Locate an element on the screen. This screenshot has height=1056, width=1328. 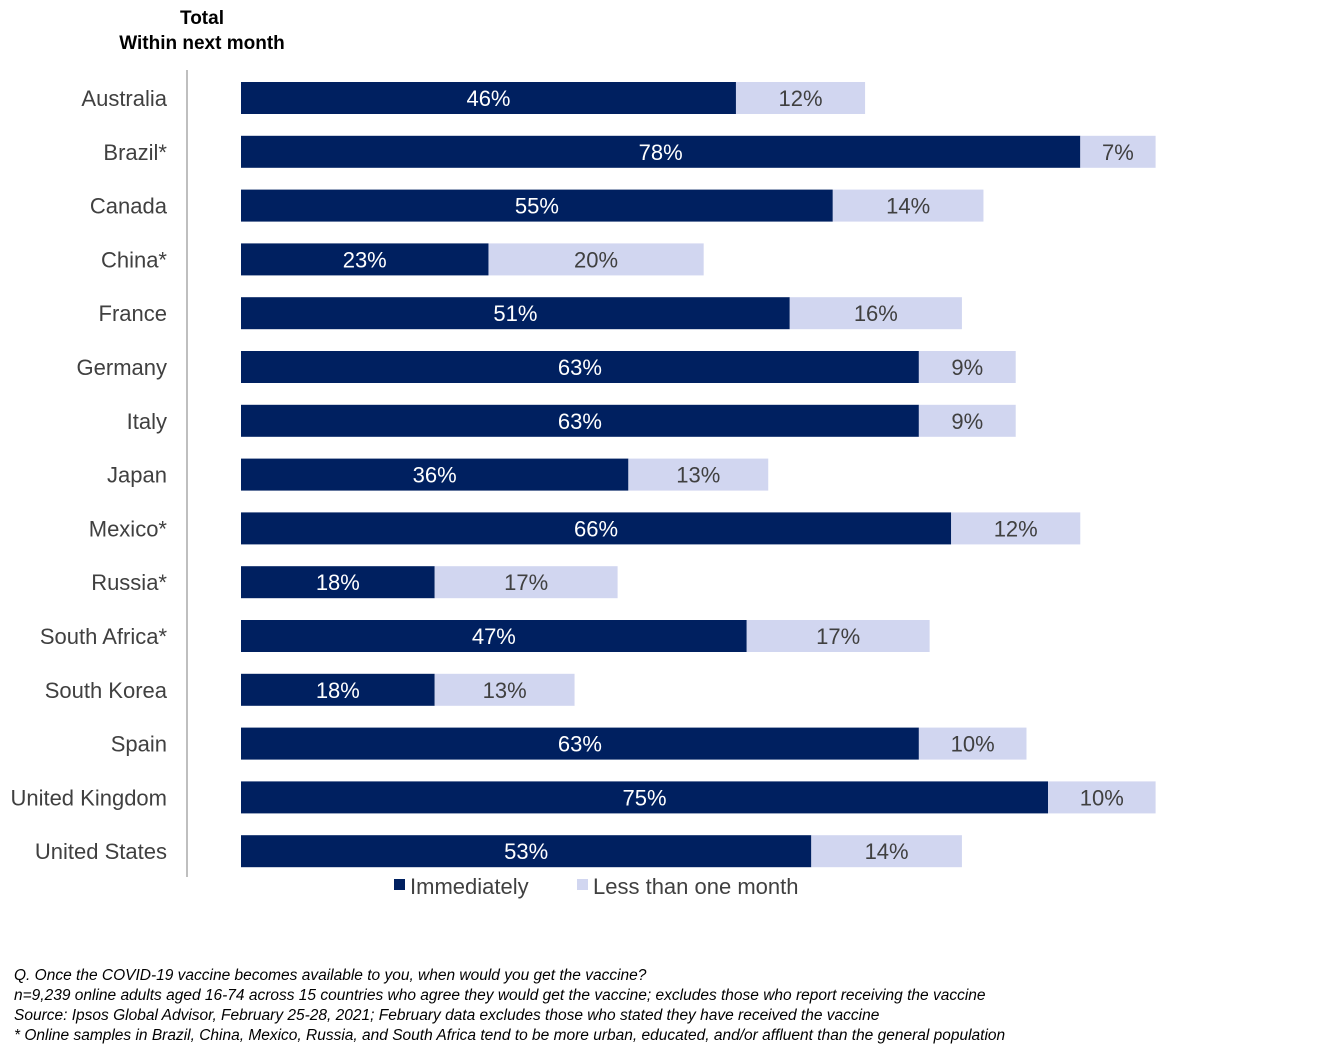
category-label-brazil: Brazil* is located at coordinates (135, 152).